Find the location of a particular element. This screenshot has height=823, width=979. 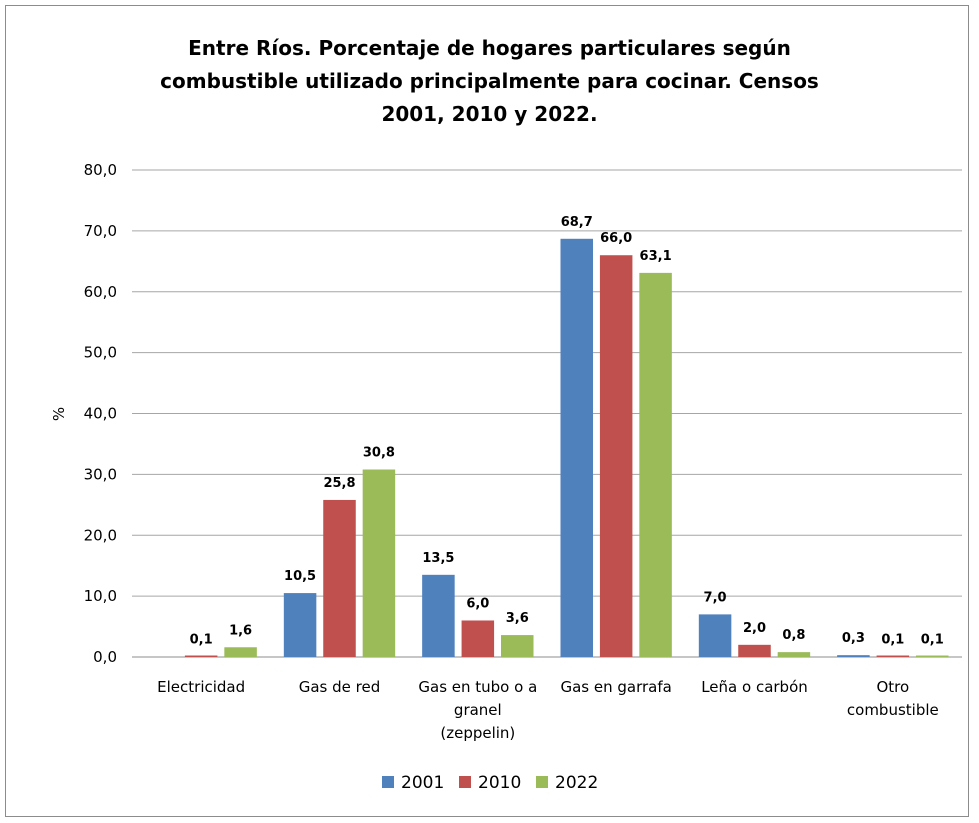

data-label: 1,6 is located at coordinates (240, 630).